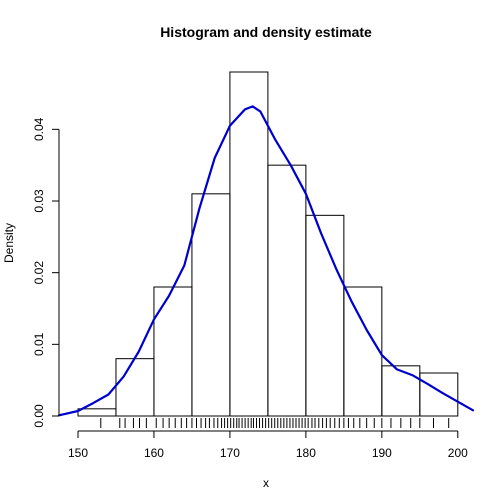 The height and width of the screenshot is (504, 504). I want to click on x-axis-label: x, so click(266, 483).